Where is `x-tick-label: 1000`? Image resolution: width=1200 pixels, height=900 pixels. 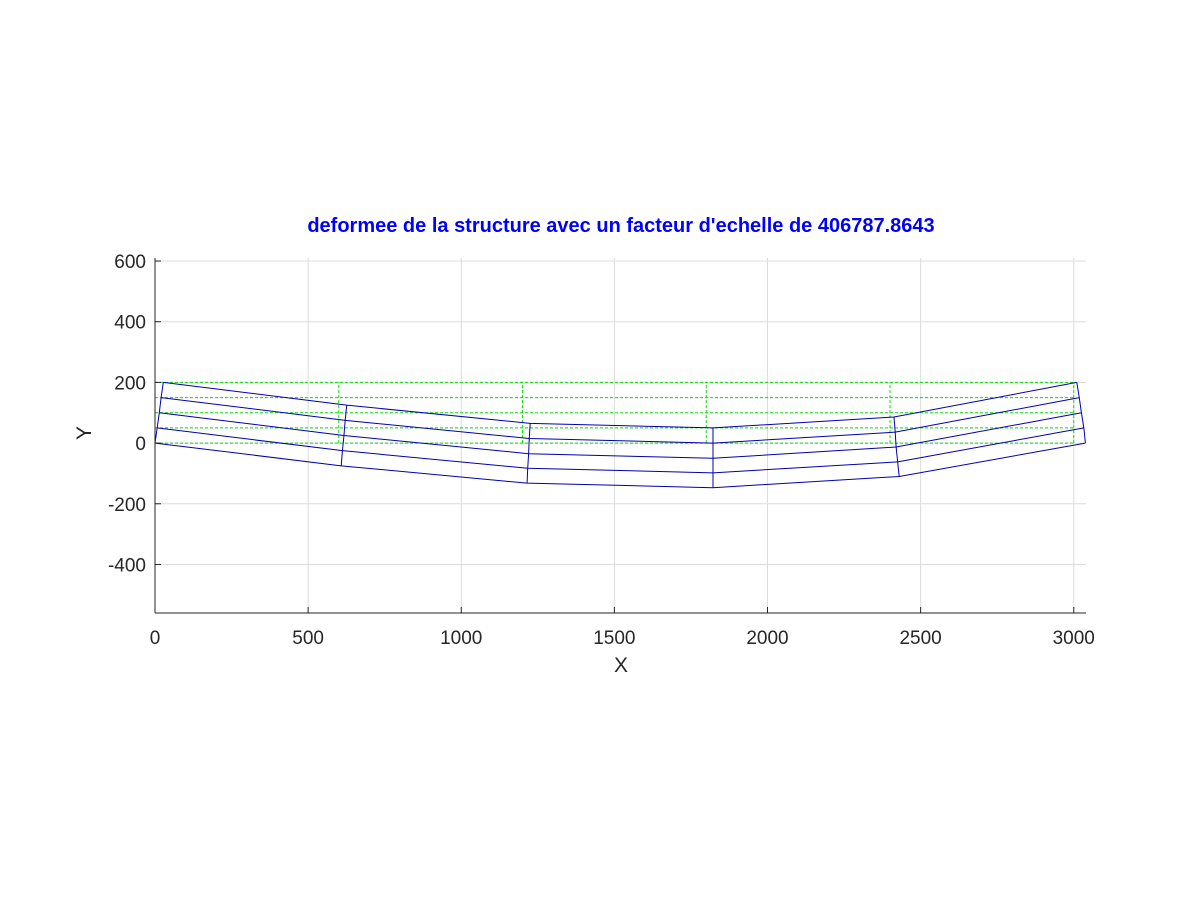
x-tick-label: 1000 is located at coordinates (461, 638).